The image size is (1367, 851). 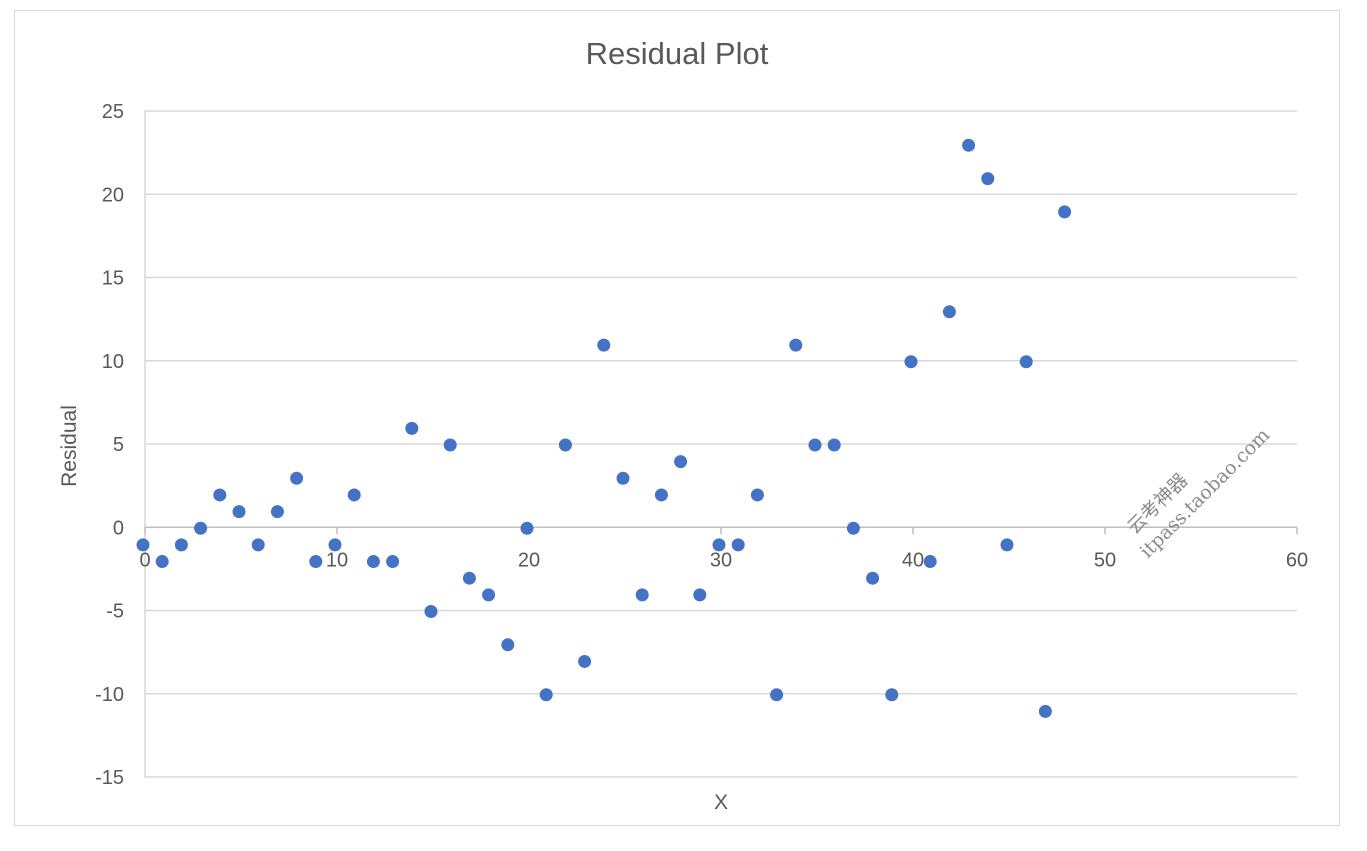 I want to click on x-tick-label: 10, so click(x=337, y=560).